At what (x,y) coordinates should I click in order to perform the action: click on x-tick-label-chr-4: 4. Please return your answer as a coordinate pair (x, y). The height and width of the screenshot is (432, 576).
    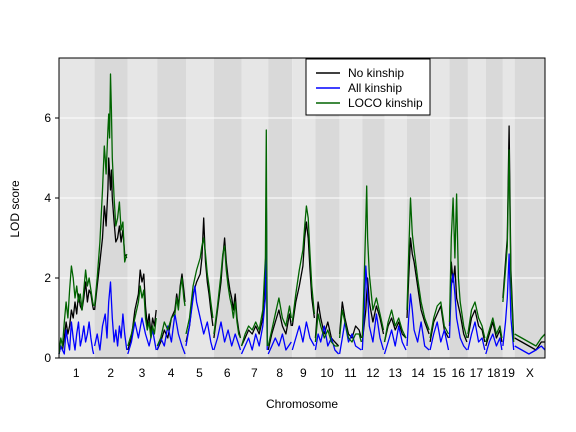
    Looking at the image, I should click on (171, 373).